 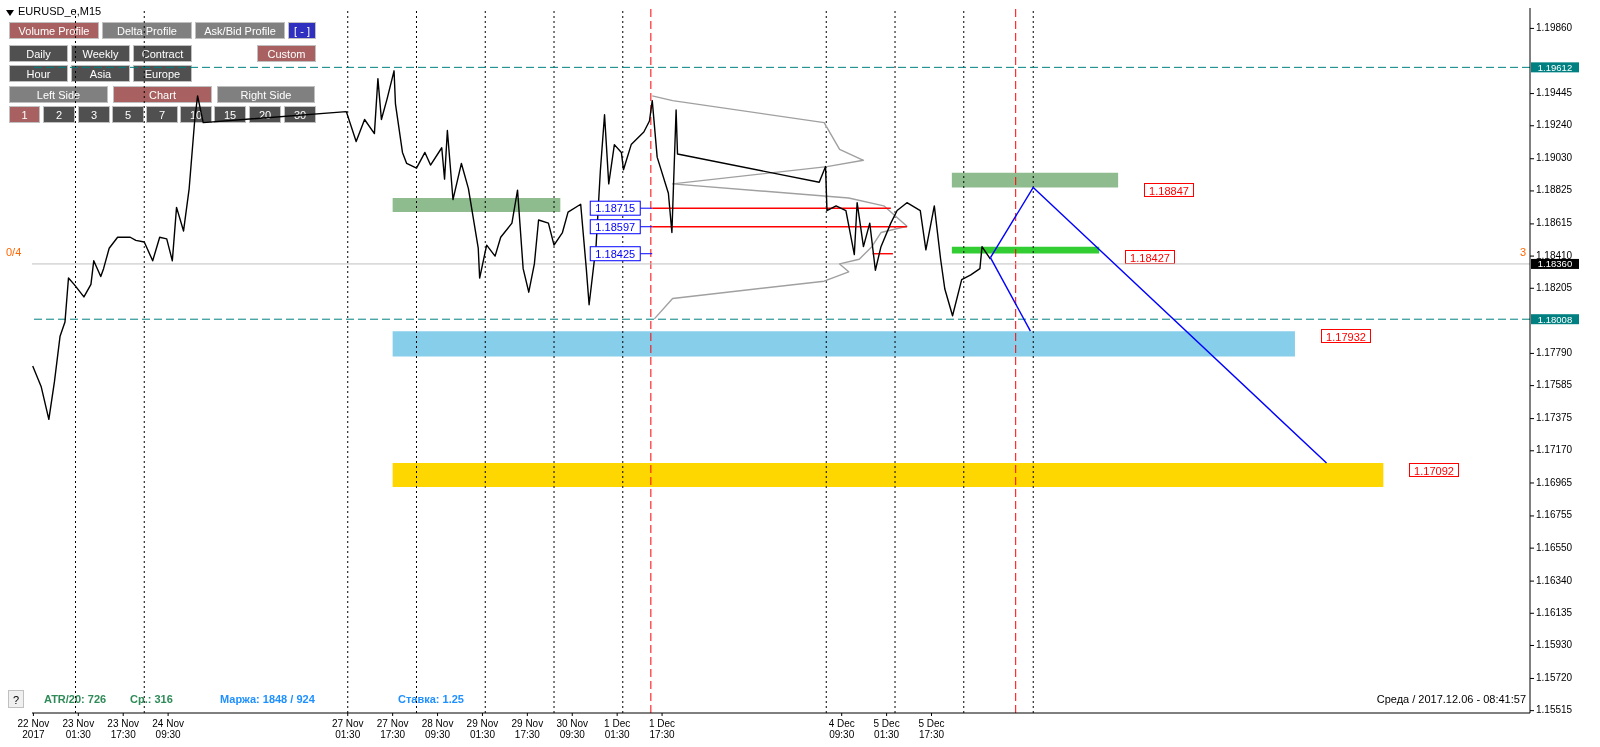 I want to click on x-tick-label: 4 Dec 09:30, so click(x=841, y=729).